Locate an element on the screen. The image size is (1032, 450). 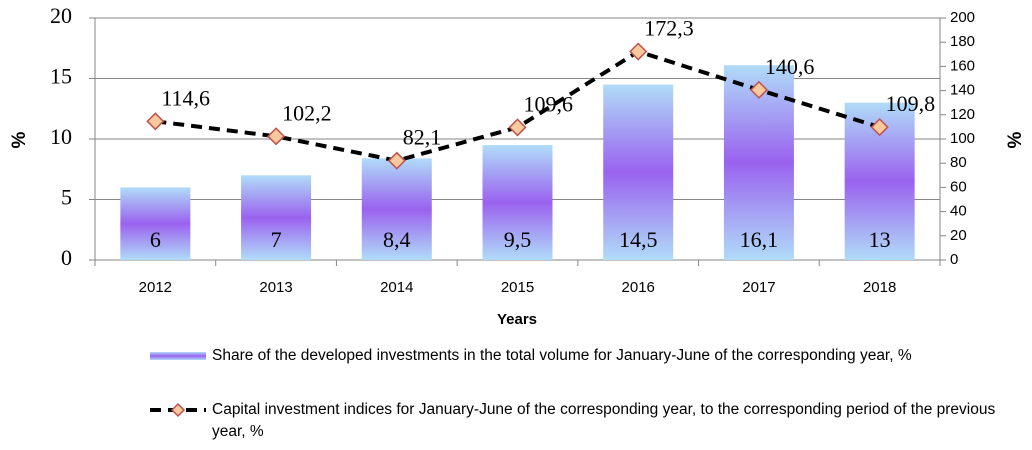
x-axis-label: Years is located at coordinates (517, 319).